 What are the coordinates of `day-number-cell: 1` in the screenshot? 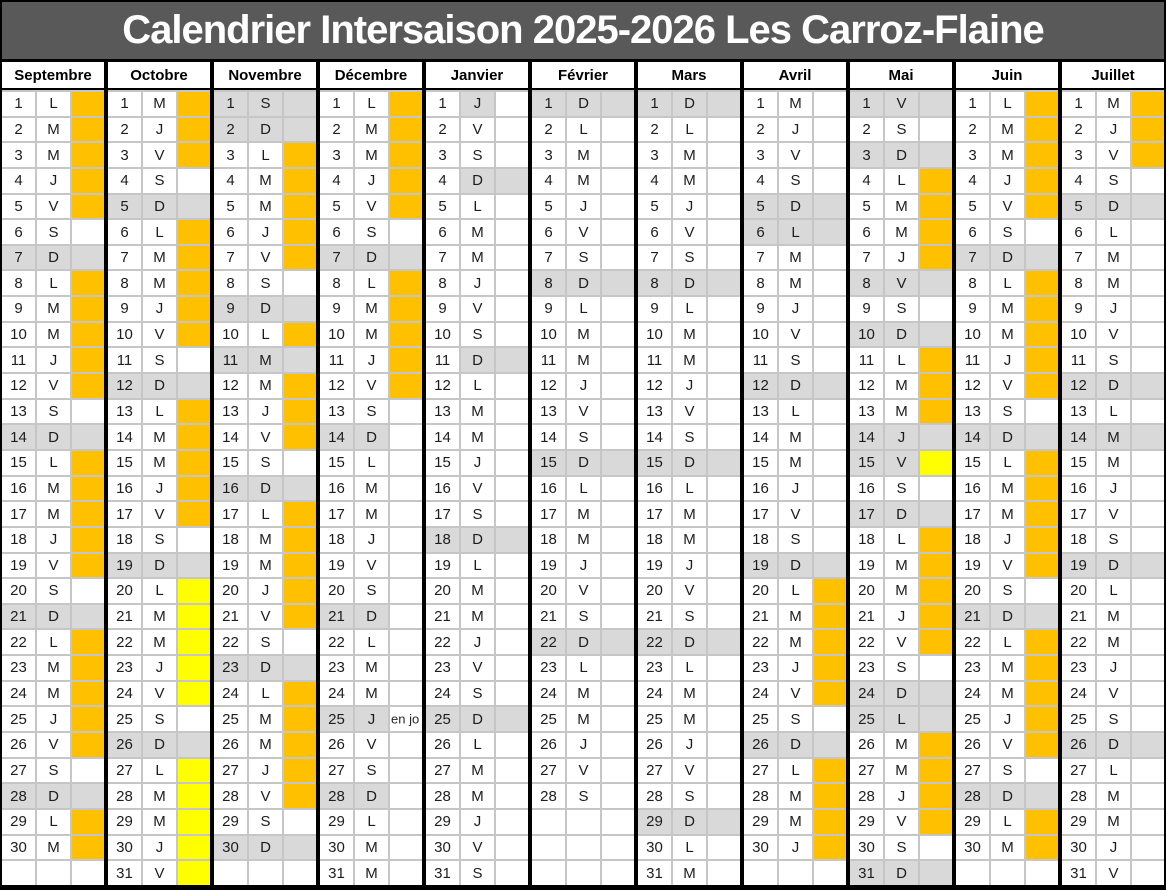 It's located at (760, 104).